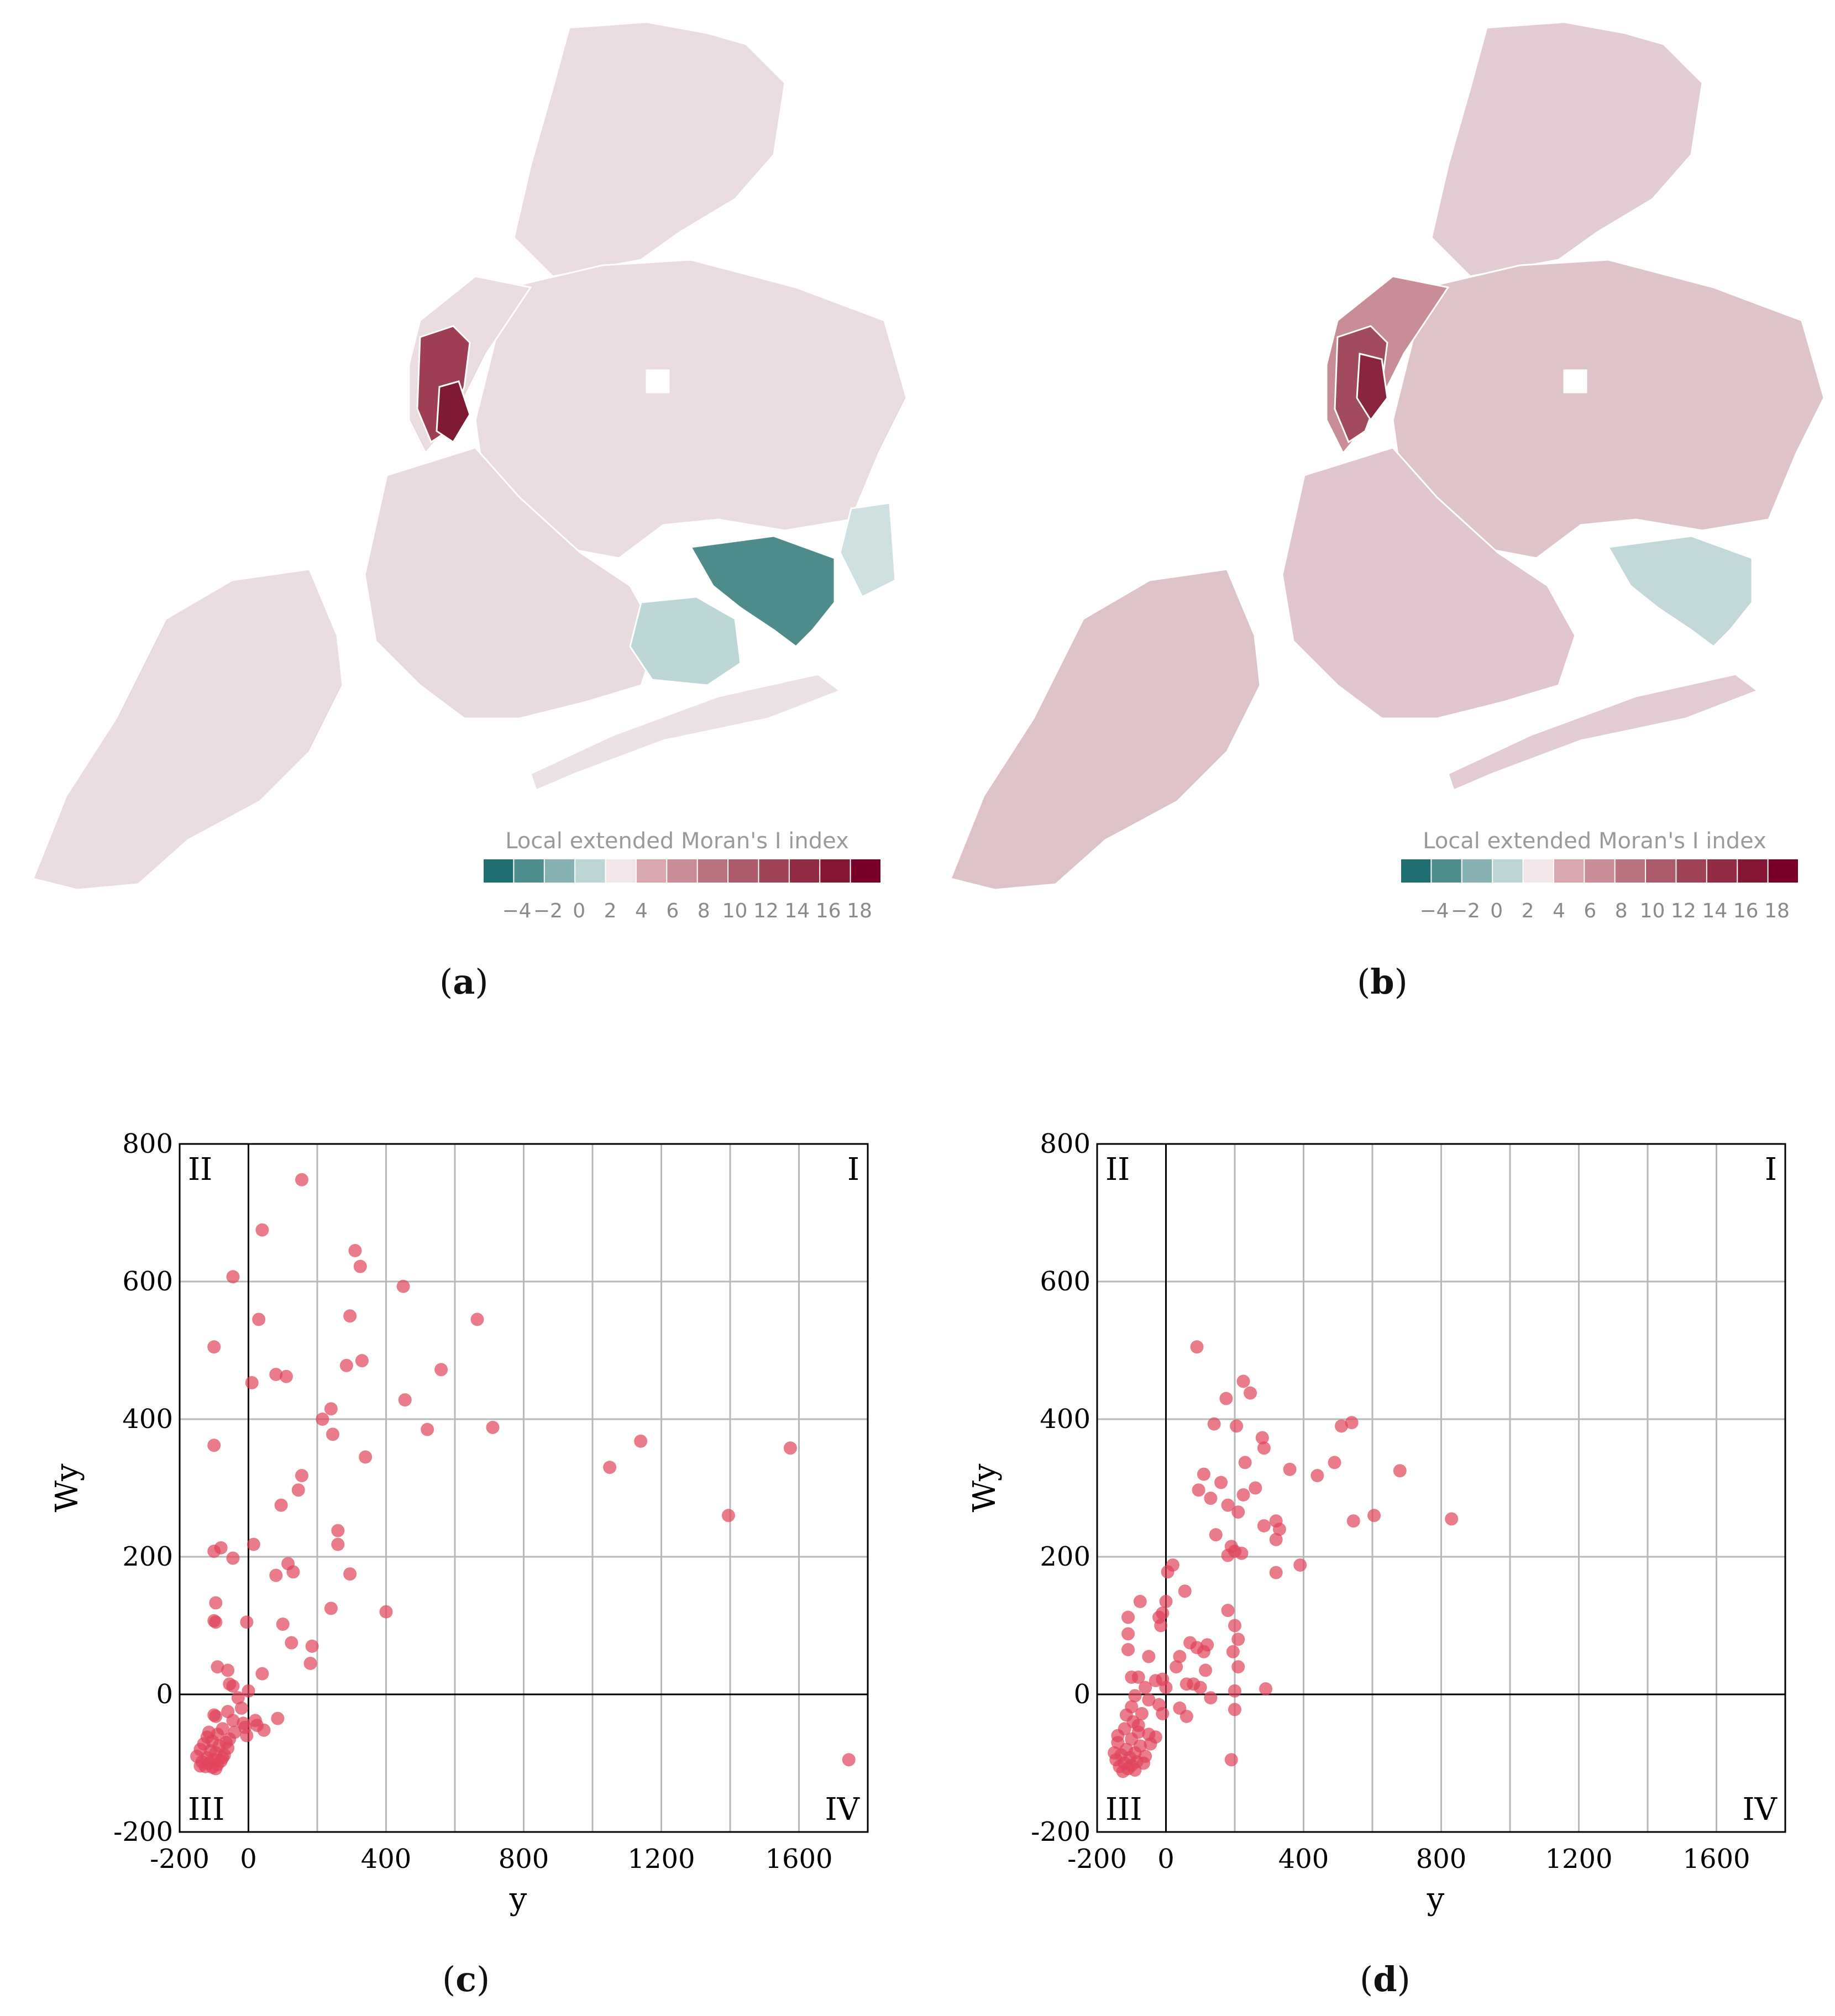 This screenshot has height=2016, width=1835. What do you see at coordinates (511, 584) in the screenshot?
I see `brooklyn-shape` at bounding box center [511, 584].